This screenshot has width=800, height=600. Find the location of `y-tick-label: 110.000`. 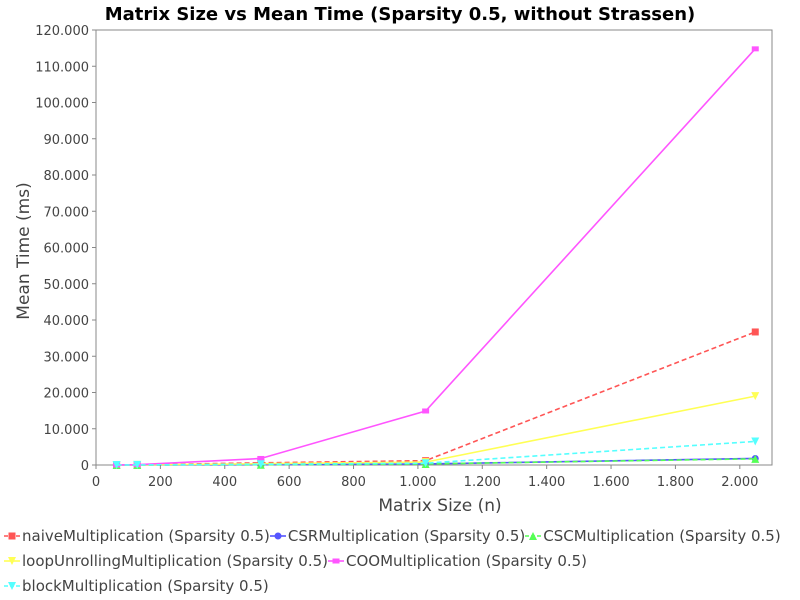

y-tick-label: 110.000 is located at coordinates (62, 67).